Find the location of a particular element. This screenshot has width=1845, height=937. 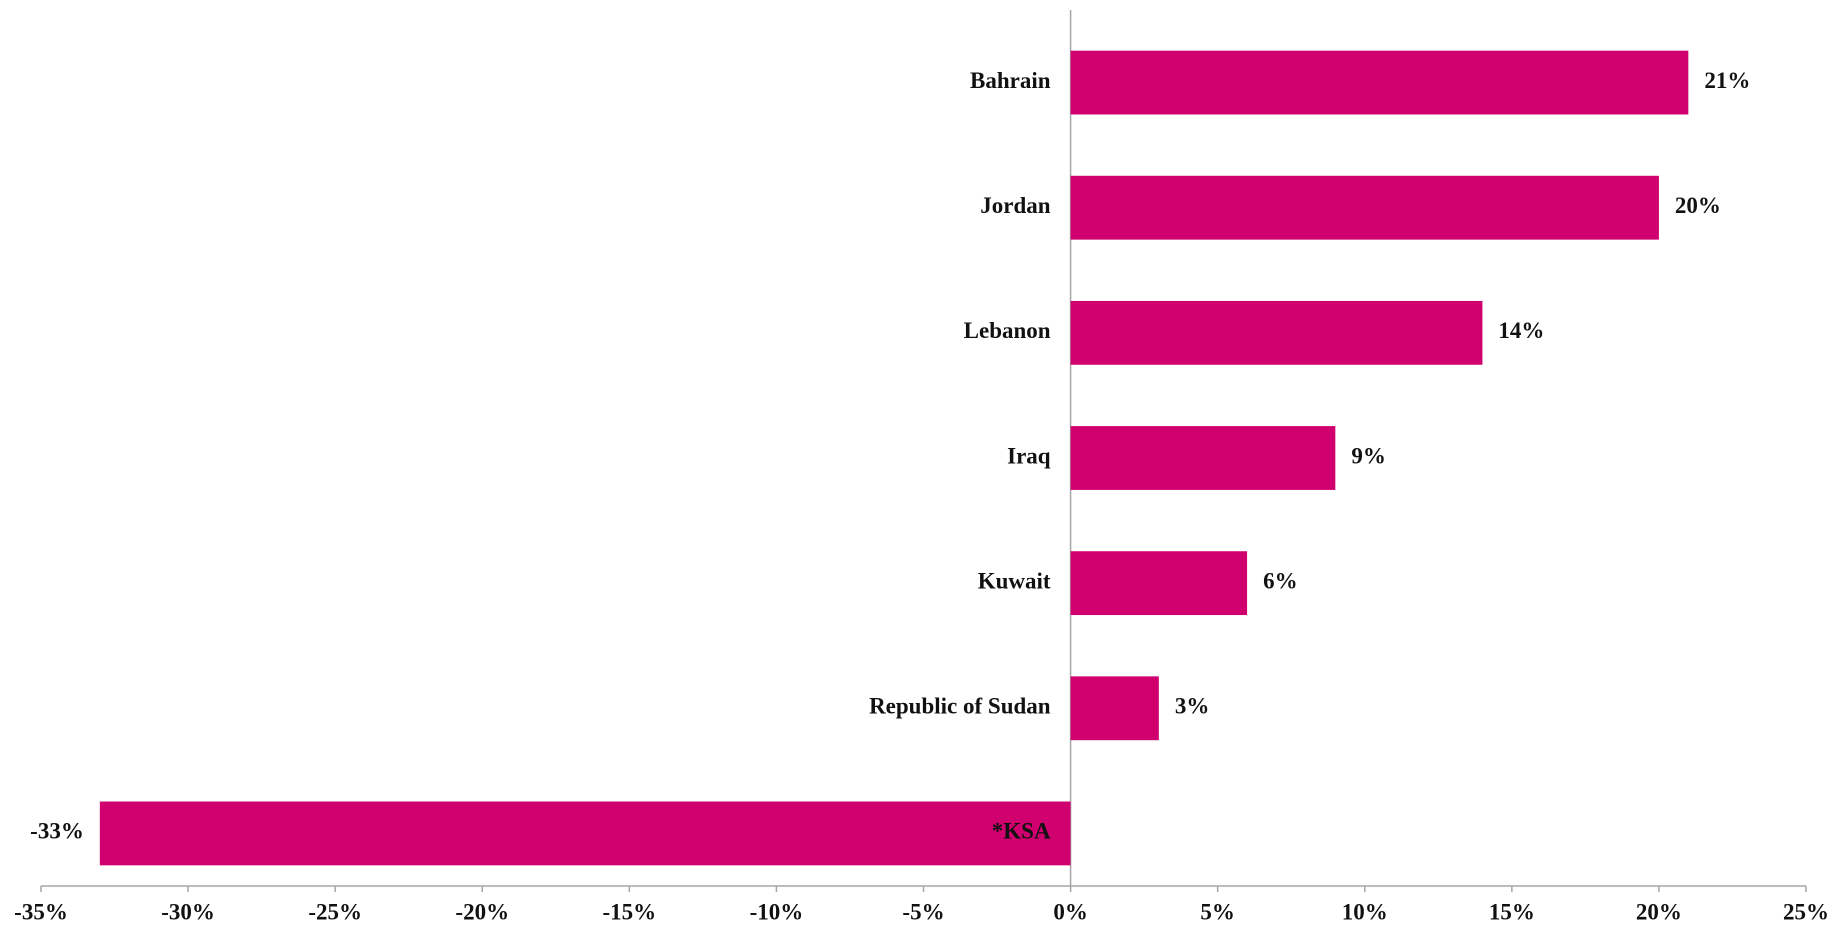

x-tick-label: 5% is located at coordinates (1217, 911).